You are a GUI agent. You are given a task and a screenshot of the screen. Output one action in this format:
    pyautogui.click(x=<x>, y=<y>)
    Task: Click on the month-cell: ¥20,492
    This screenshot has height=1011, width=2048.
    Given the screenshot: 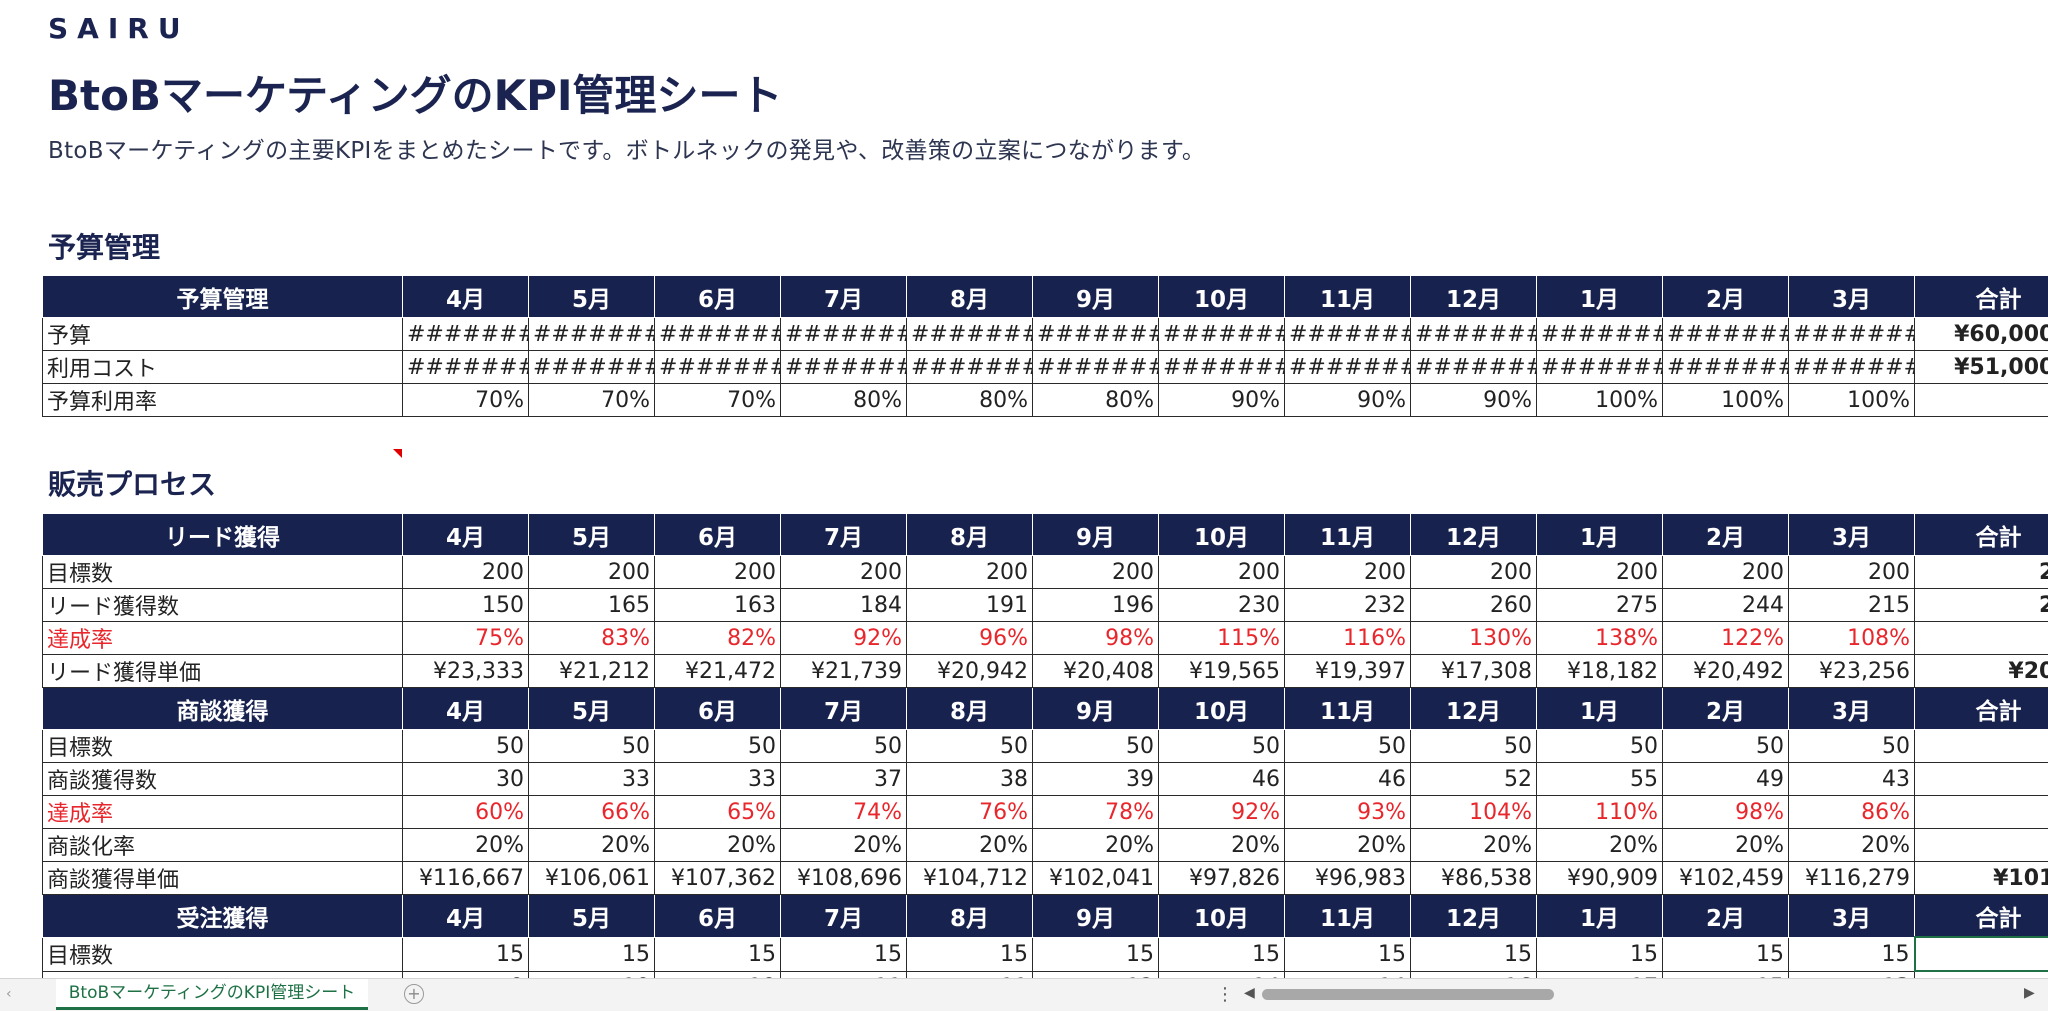 What is the action you would take?
    pyautogui.click(x=1726, y=671)
    